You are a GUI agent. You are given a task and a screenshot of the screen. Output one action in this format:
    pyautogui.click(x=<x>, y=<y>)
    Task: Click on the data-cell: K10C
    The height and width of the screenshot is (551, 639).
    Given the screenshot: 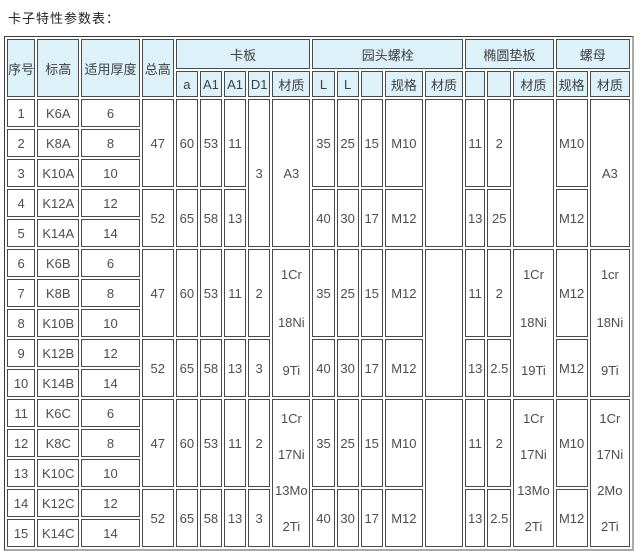 What is the action you would take?
    pyautogui.click(x=58, y=473)
    